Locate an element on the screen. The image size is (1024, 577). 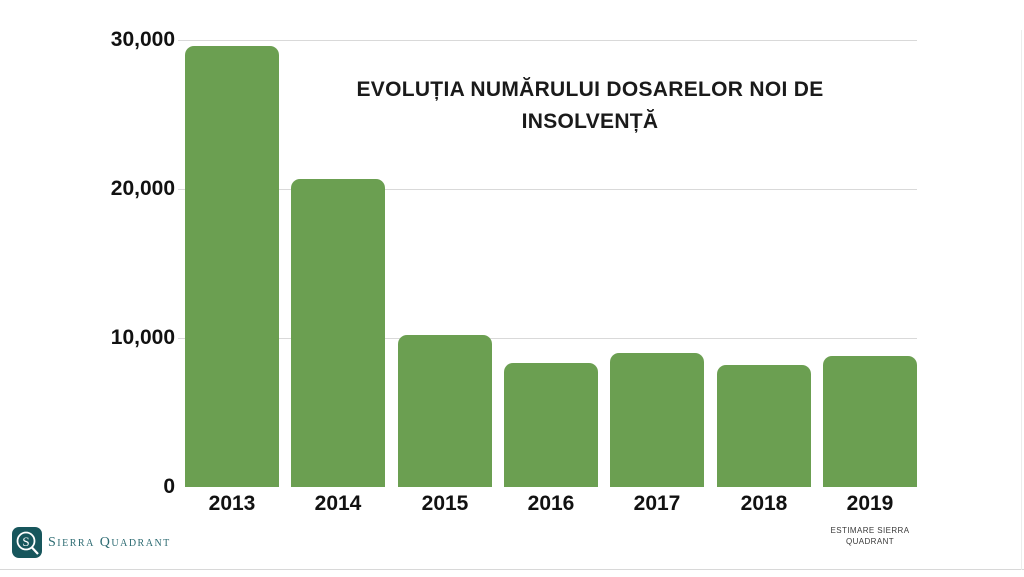
y-axis-tick-label-20000: 20,000 is located at coordinates (142, 188).